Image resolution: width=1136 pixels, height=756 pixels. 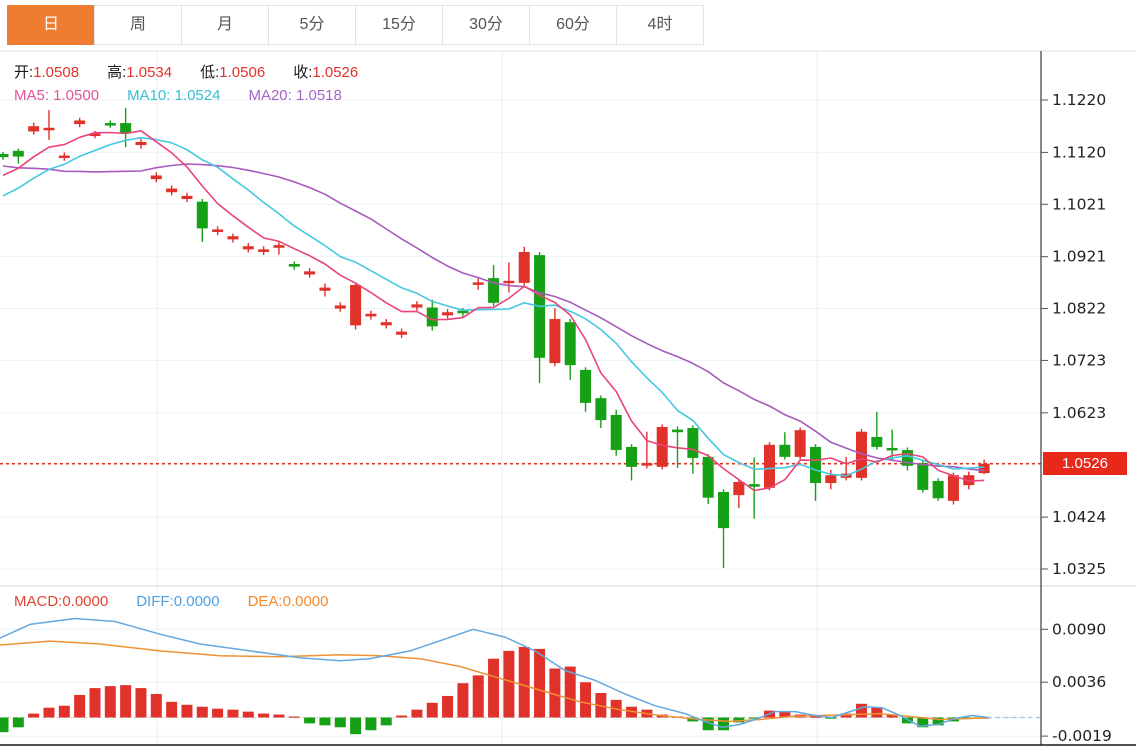 What do you see at coordinates (573, 25) in the screenshot?
I see `tab-60分: 60分` at bounding box center [573, 25].